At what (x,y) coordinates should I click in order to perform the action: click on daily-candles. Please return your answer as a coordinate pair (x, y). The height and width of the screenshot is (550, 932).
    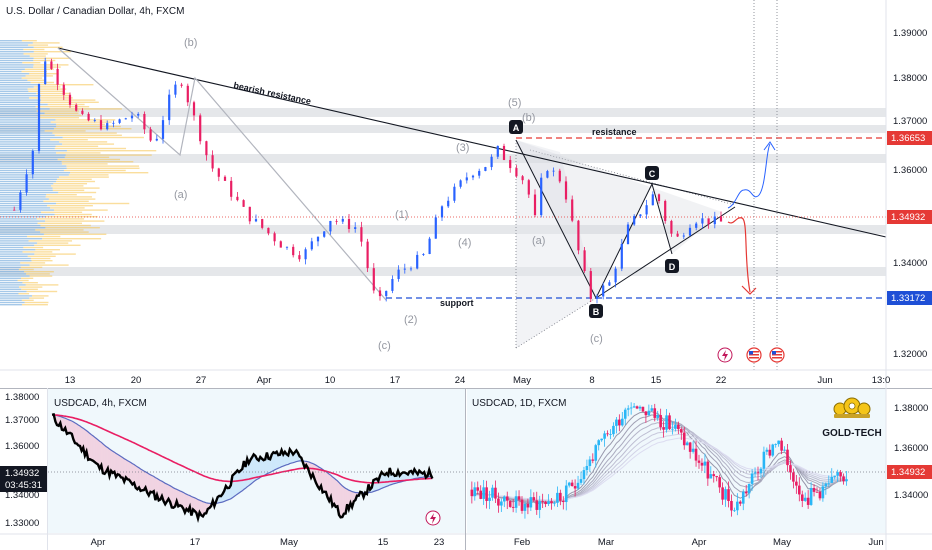
    Looking at the image, I should click on (659, 460).